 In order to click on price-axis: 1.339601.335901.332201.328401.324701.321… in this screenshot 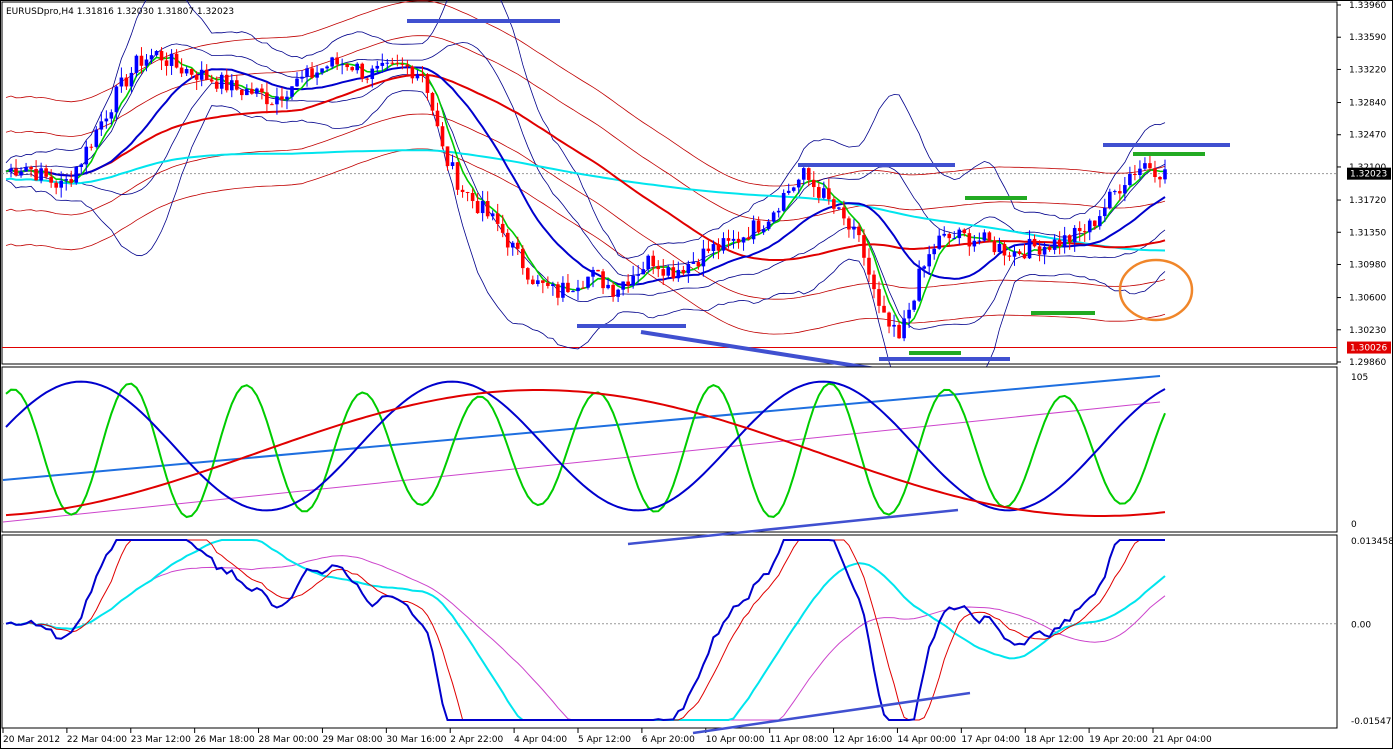, I will do `click(1364, 184)`.